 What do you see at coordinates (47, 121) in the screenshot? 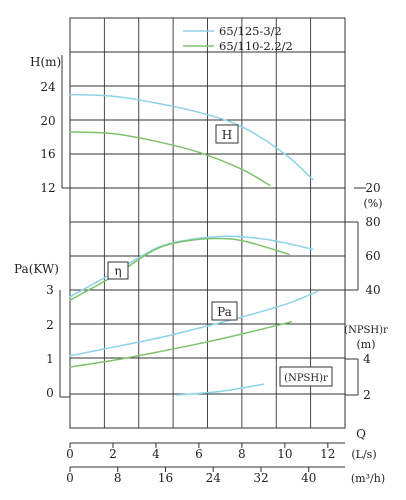
I see `head-tick-label: 20` at bounding box center [47, 121].